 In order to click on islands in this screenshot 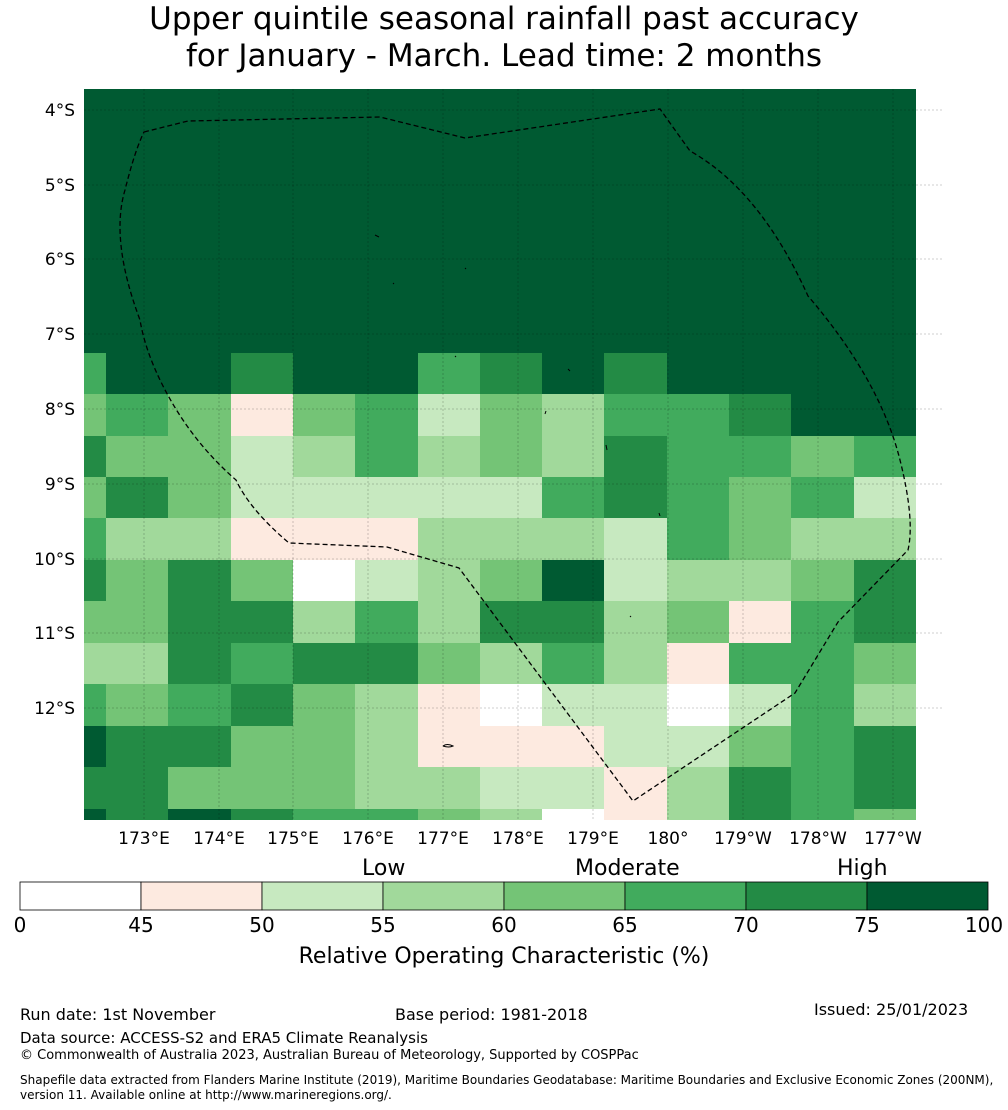, I will do `click(517, 491)`.